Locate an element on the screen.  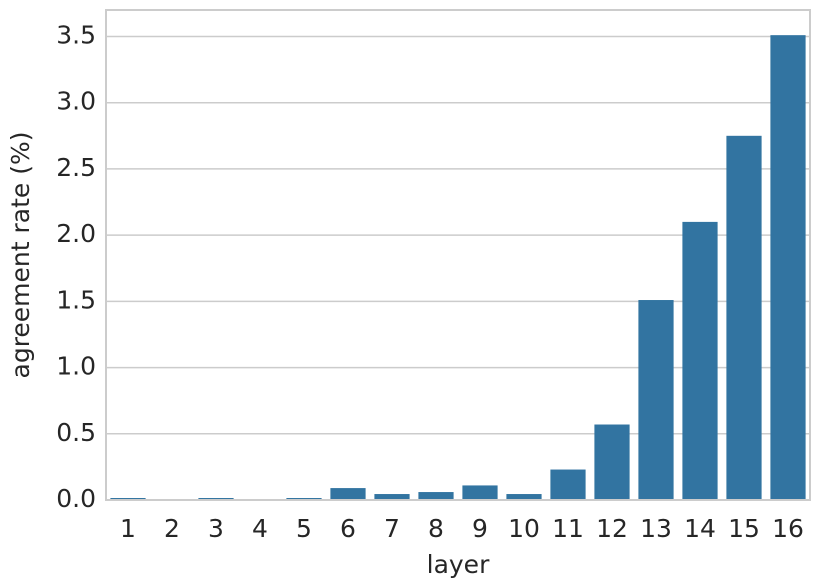
y-tick-label: 3.0 is located at coordinates (76, 101).